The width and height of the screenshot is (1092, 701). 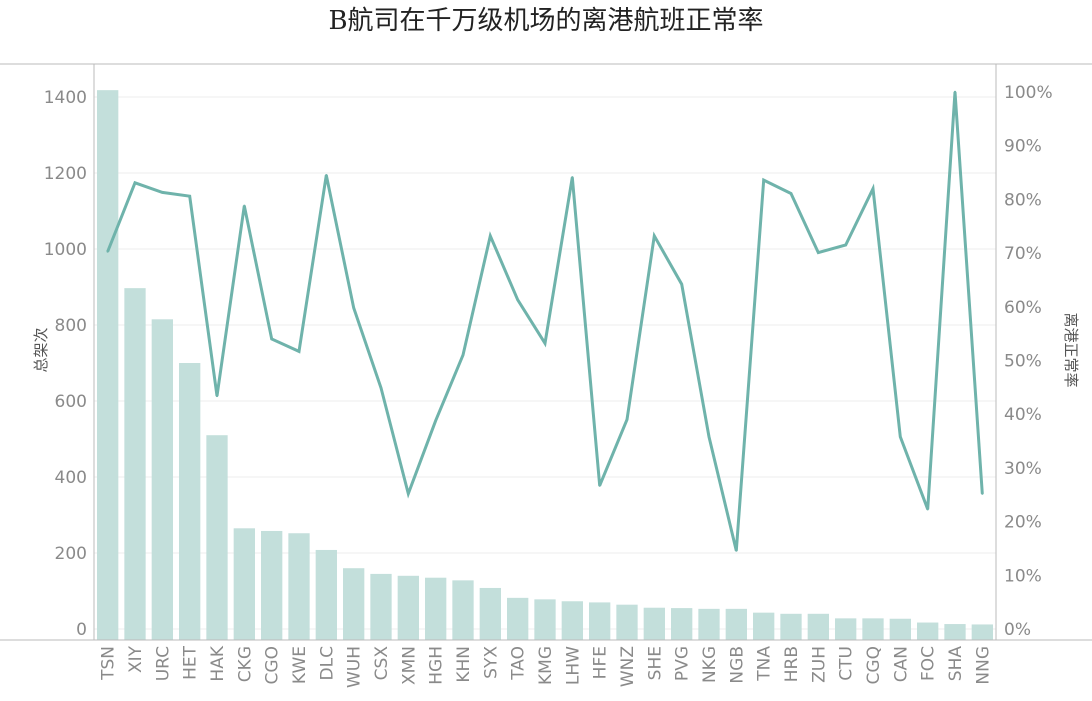 I want to click on x-tick-label: FOC, so click(x=929, y=663).